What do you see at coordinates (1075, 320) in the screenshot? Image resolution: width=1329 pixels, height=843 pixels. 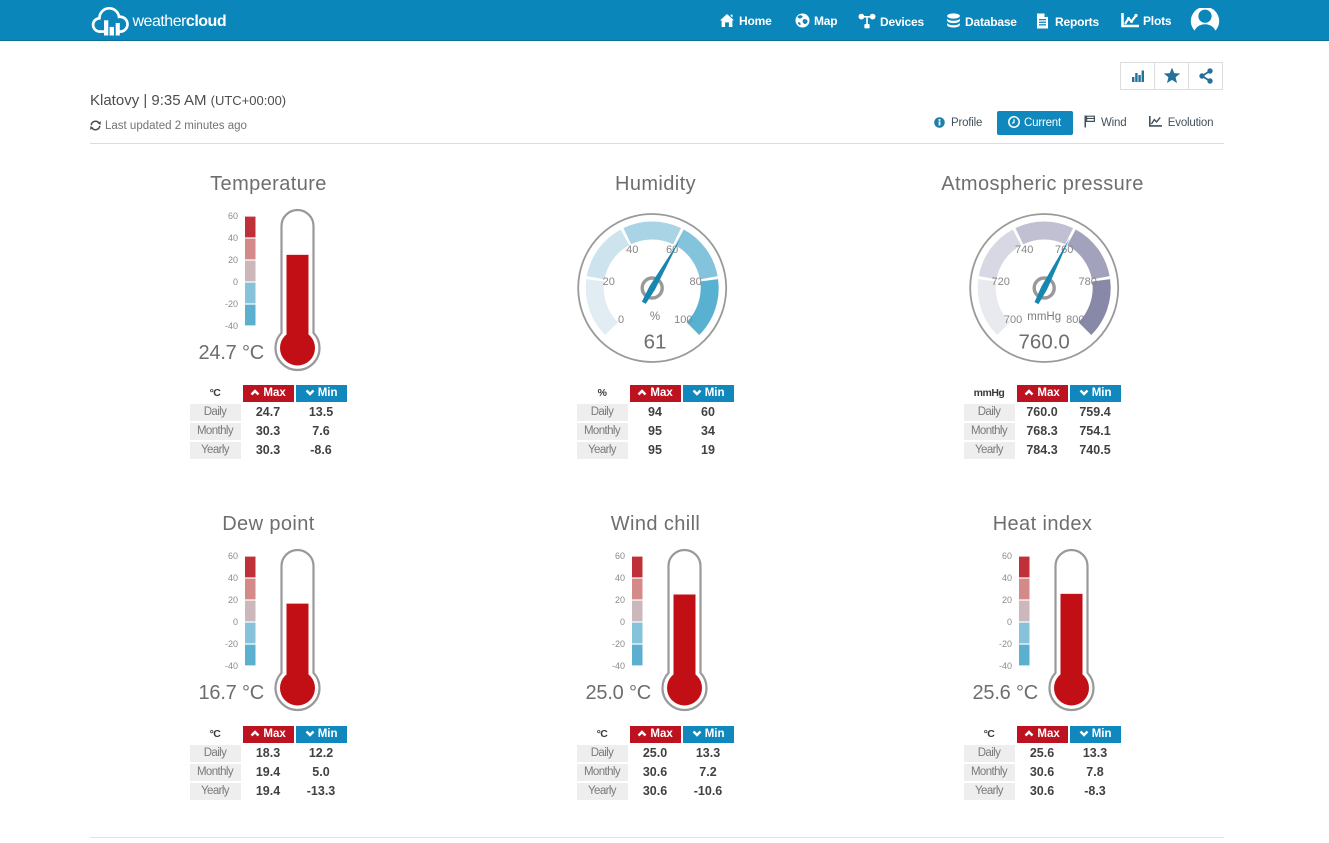 I see `svg-text: 800` at bounding box center [1075, 320].